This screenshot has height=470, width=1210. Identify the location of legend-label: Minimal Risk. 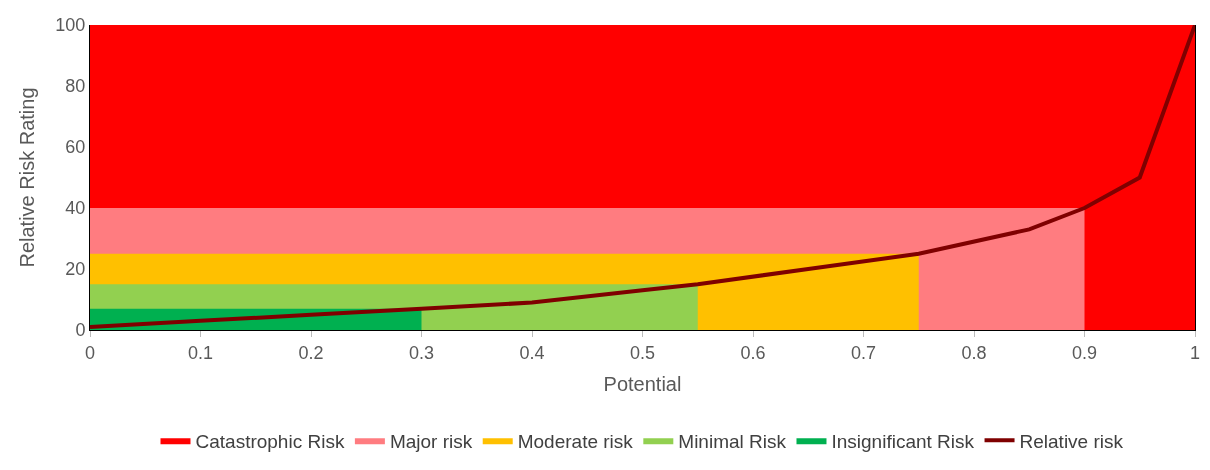
(732, 441).